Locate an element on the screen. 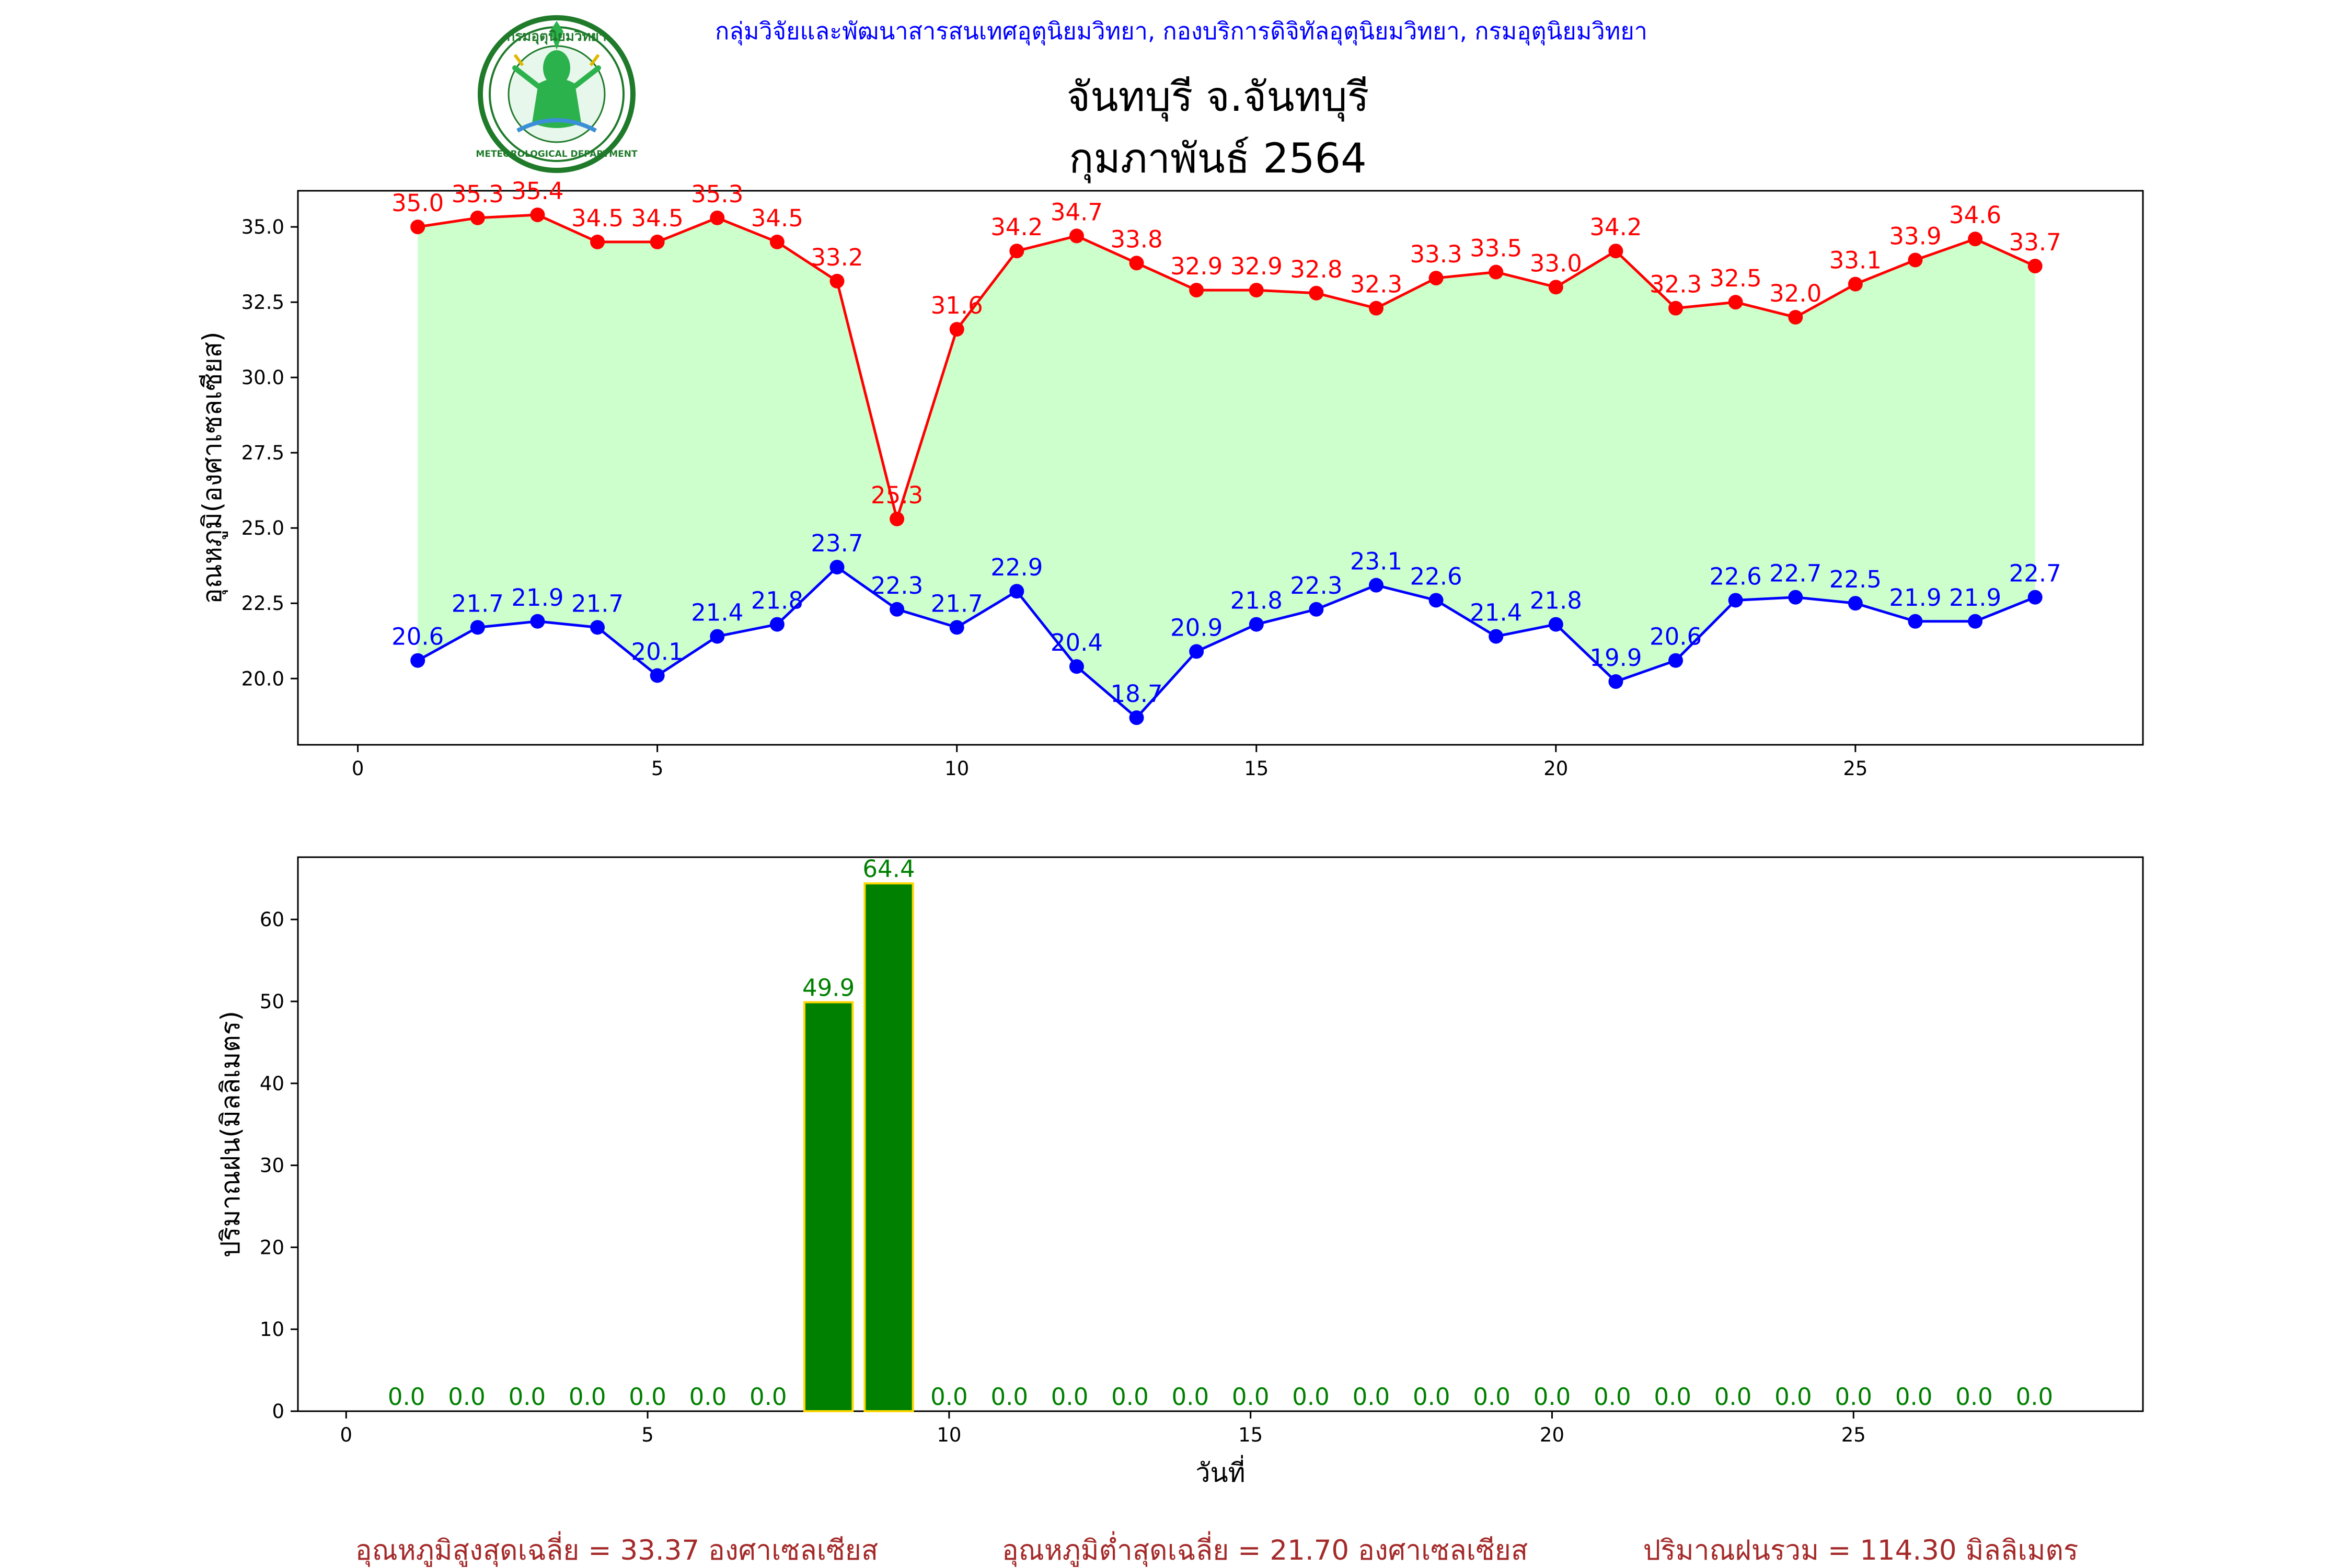 This screenshot has width=2352, height=1568. temperature-x-tick-label: 5 is located at coordinates (657, 768).